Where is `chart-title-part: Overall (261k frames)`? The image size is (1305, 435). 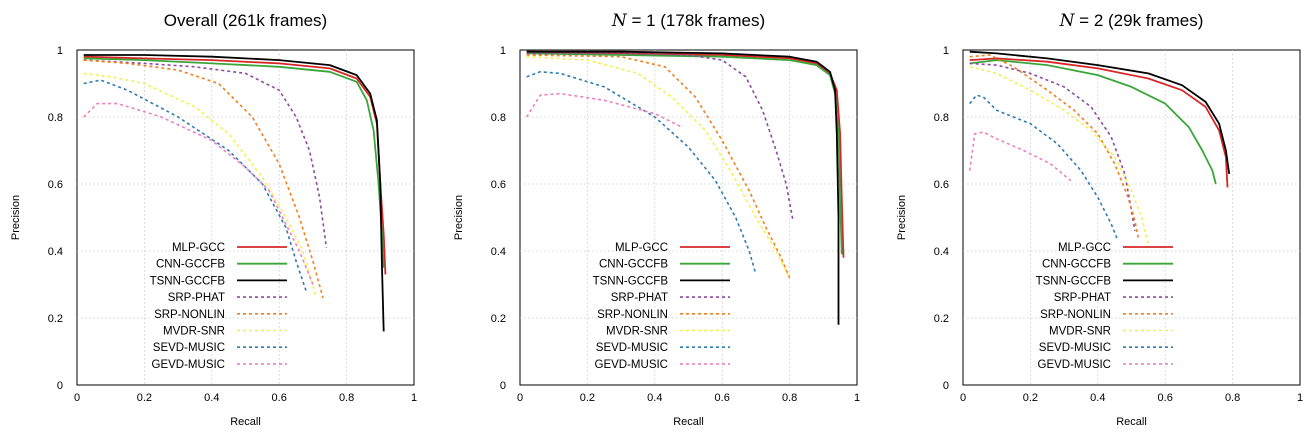 chart-title-part: Overall (261k frames) is located at coordinates (245, 20).